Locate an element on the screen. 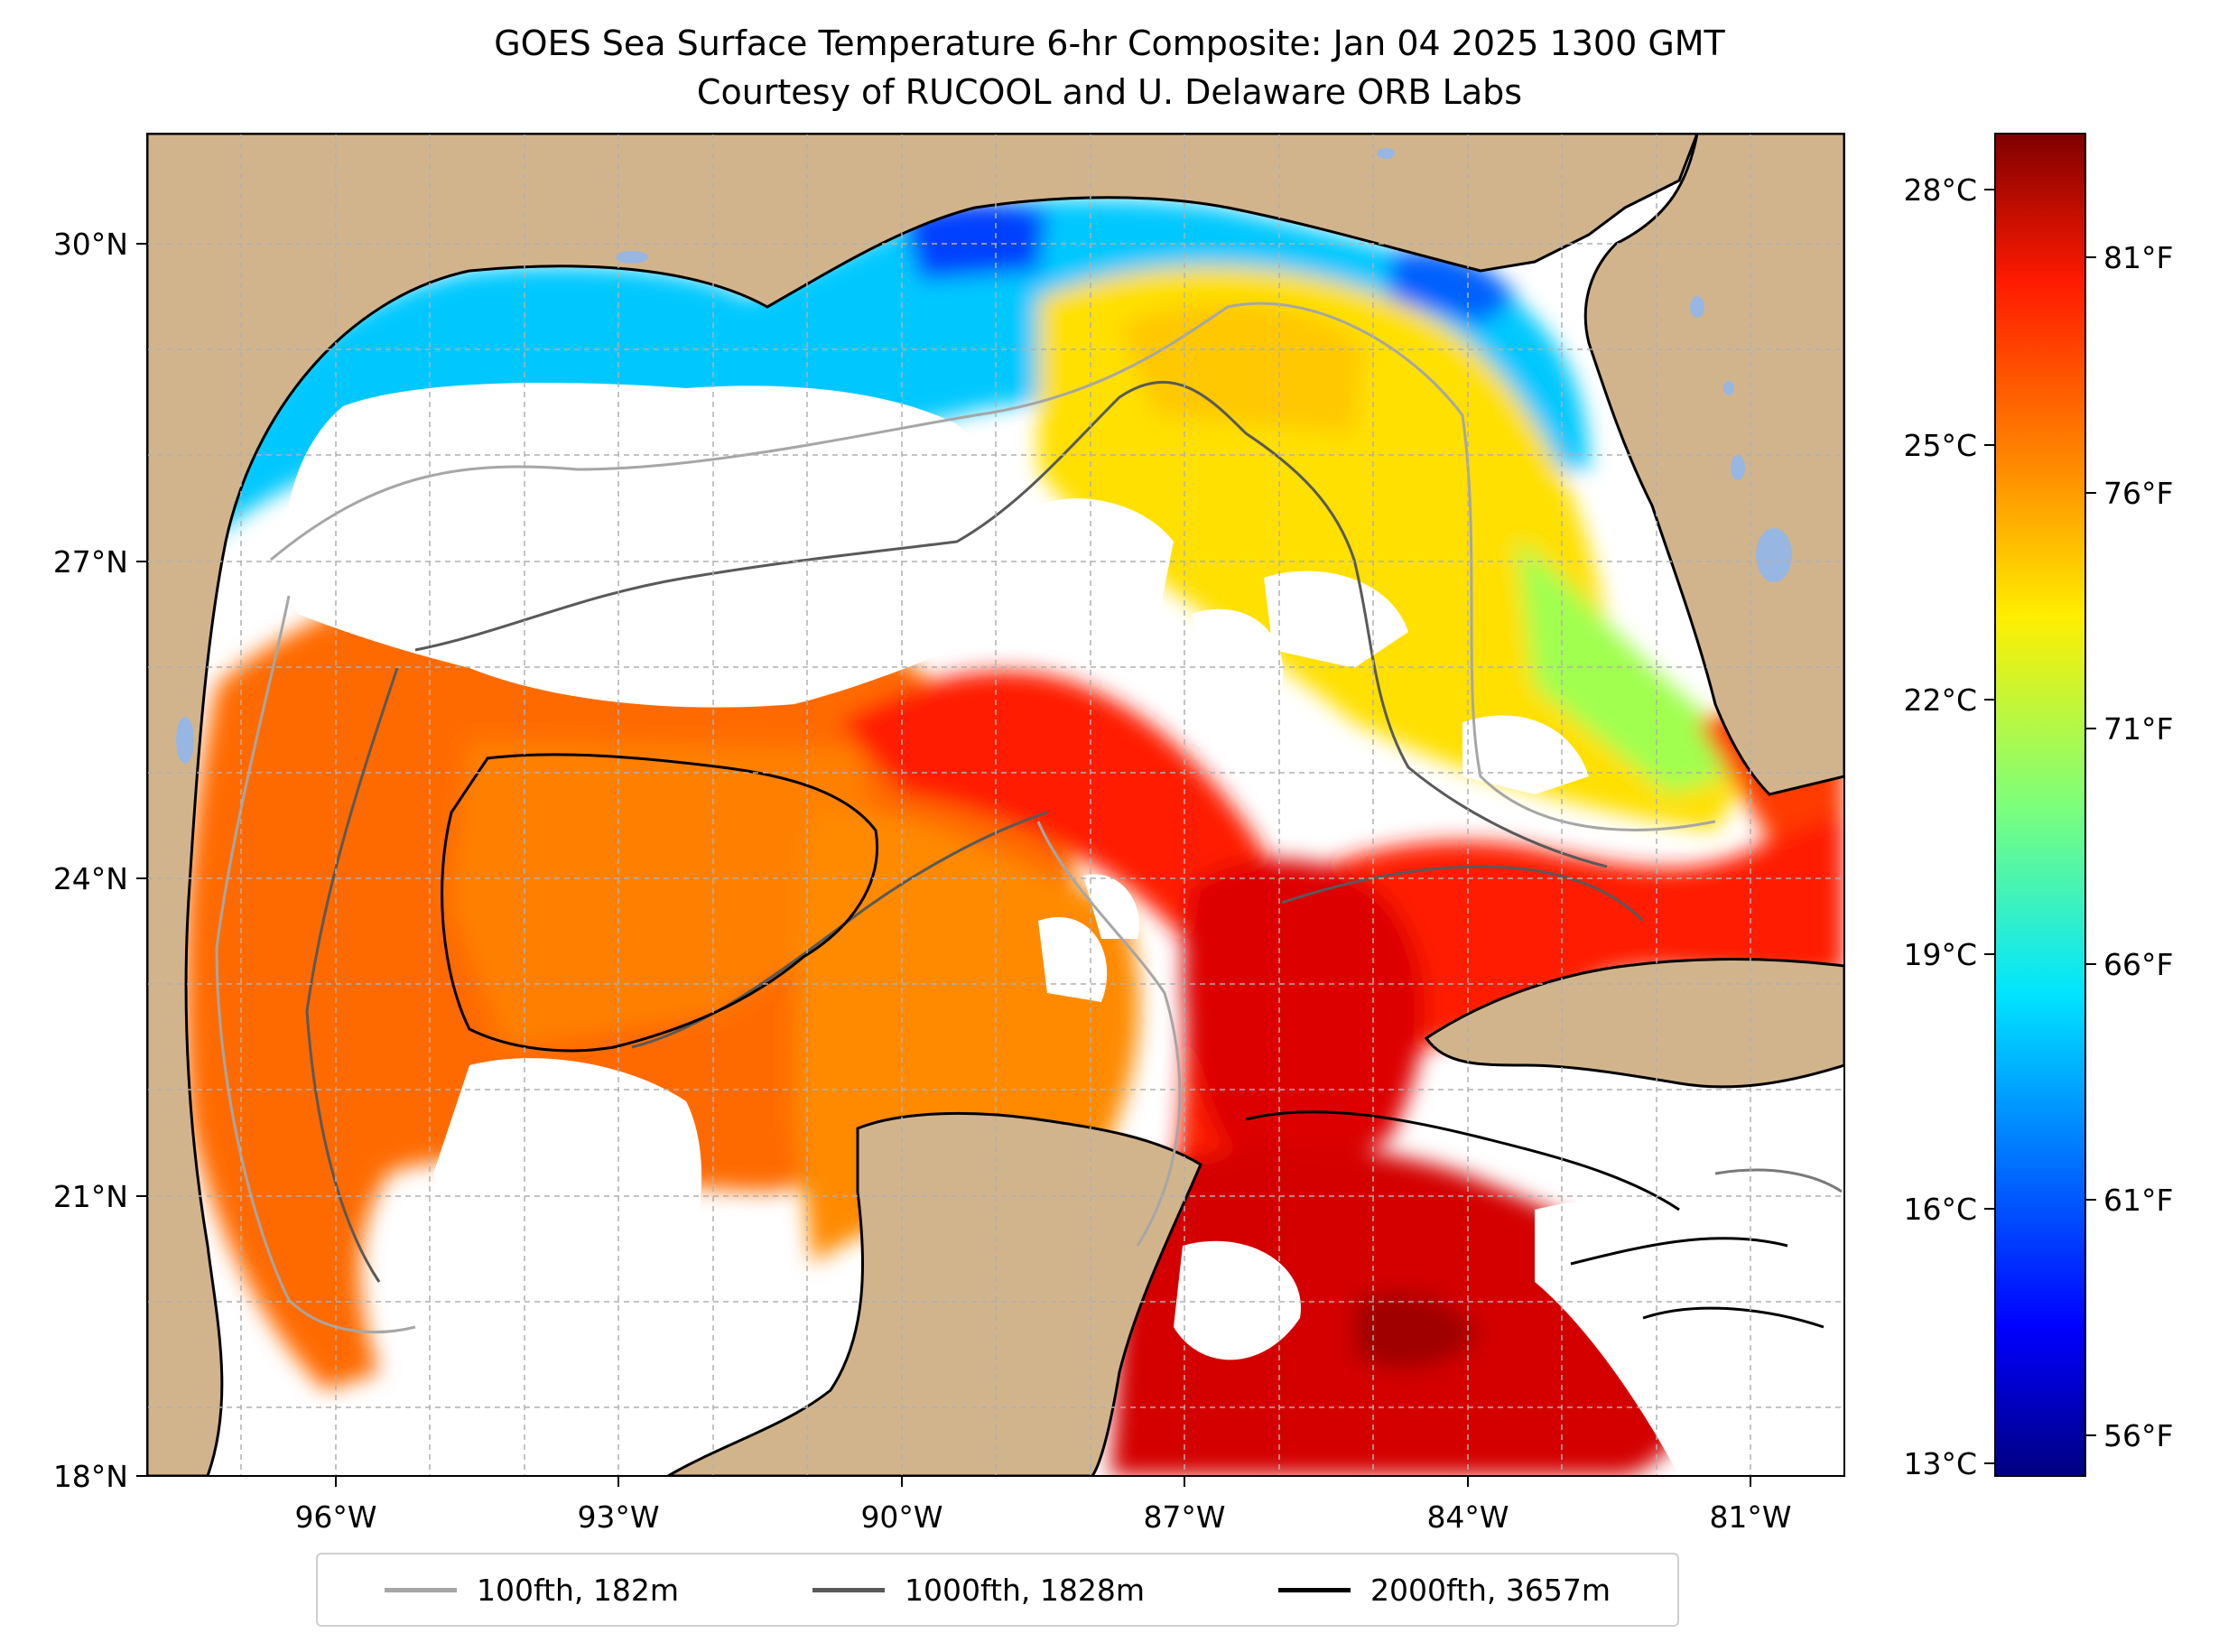 This screenshot has width=2219, height=1652. colorbar-gradient is located at coordinates (2040, 805).